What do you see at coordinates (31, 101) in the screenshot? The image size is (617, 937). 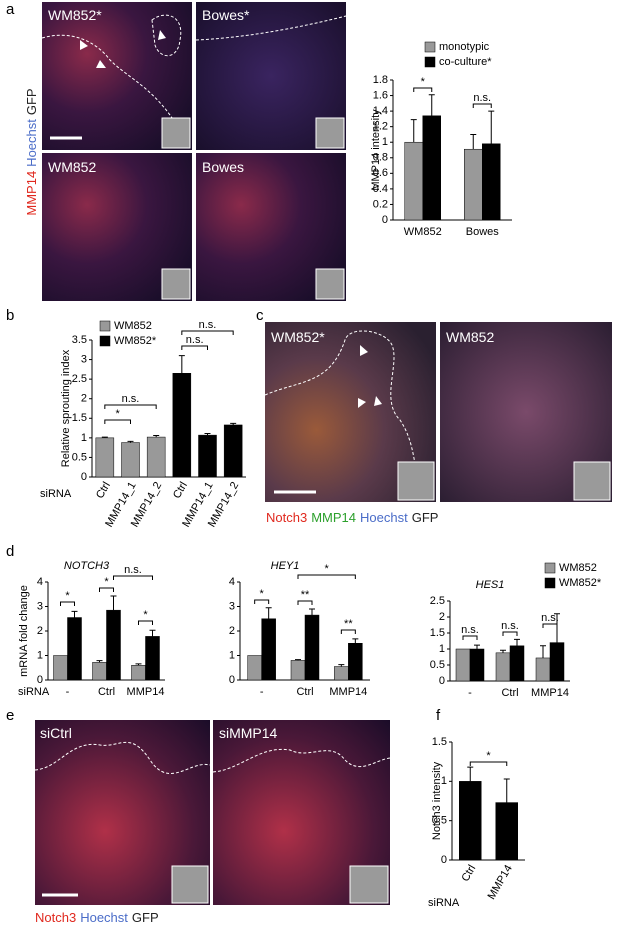 I see `stain-name: GFP` at bounding box center [31, 101].